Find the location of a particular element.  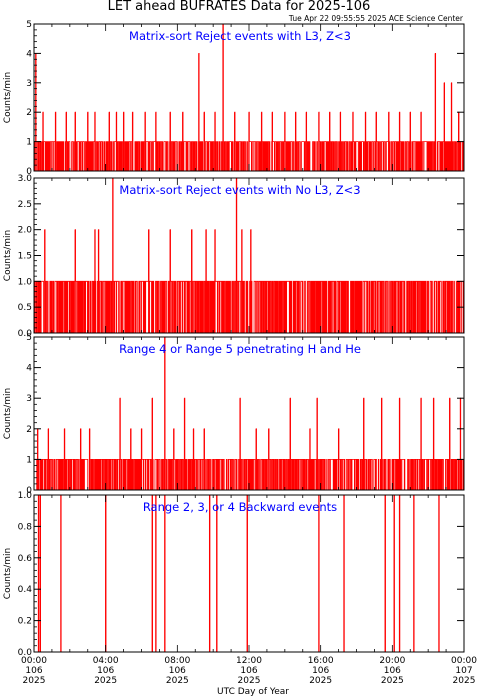

x-tick-label: 04:00 is located at coordinates (106, 661).